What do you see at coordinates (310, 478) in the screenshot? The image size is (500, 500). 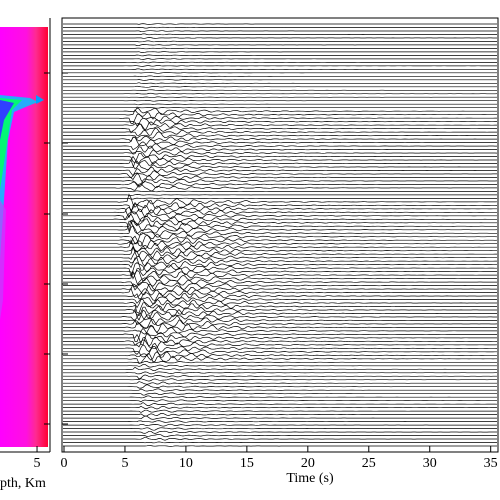 I see `x-axis-label: Time (s)` at bounding box center [310, 478].